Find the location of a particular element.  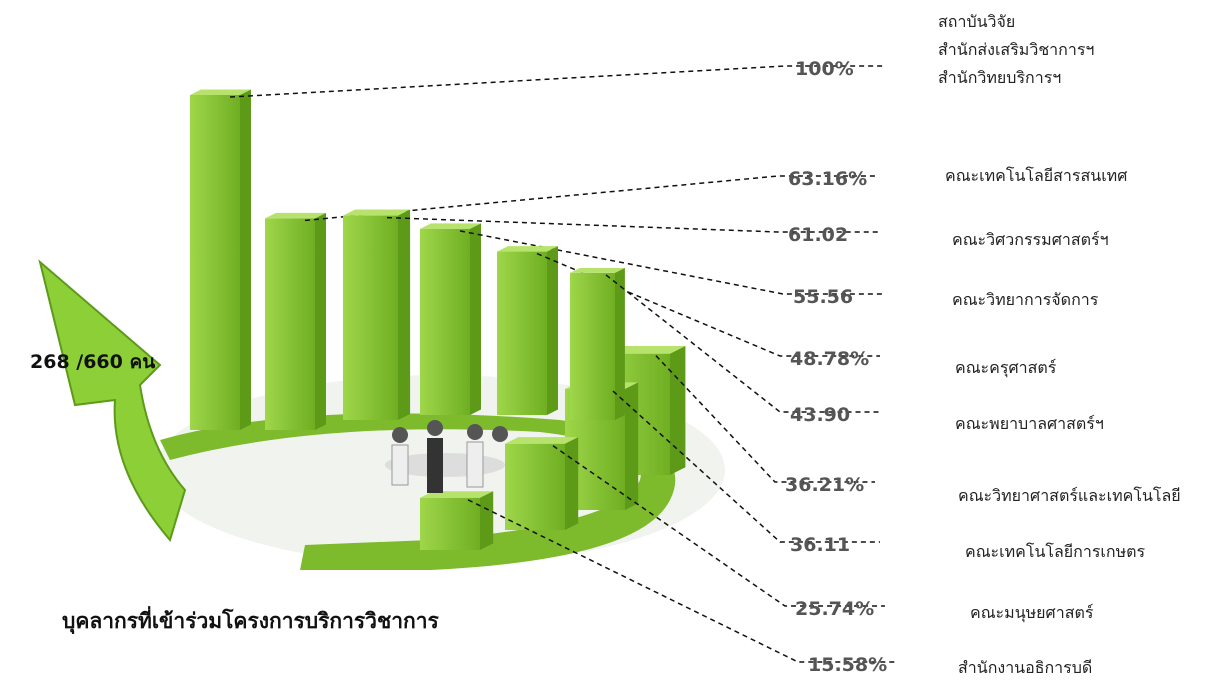

category-label: คณะวิทยาศาสตร์และเทคโนโลยี is located at coordinates (1069, 495).